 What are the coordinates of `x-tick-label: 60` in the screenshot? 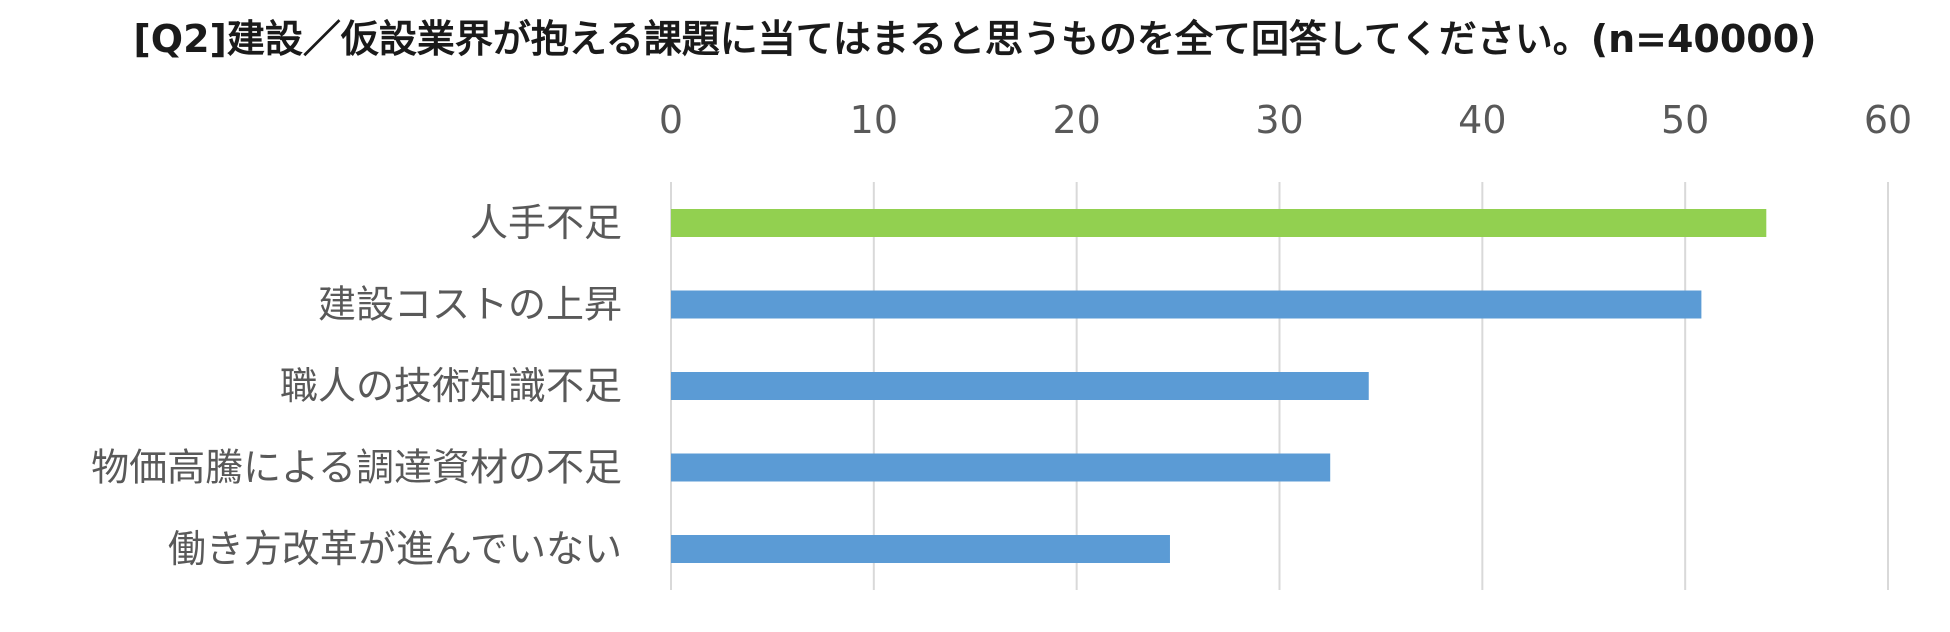 It's located at (1888, 120).